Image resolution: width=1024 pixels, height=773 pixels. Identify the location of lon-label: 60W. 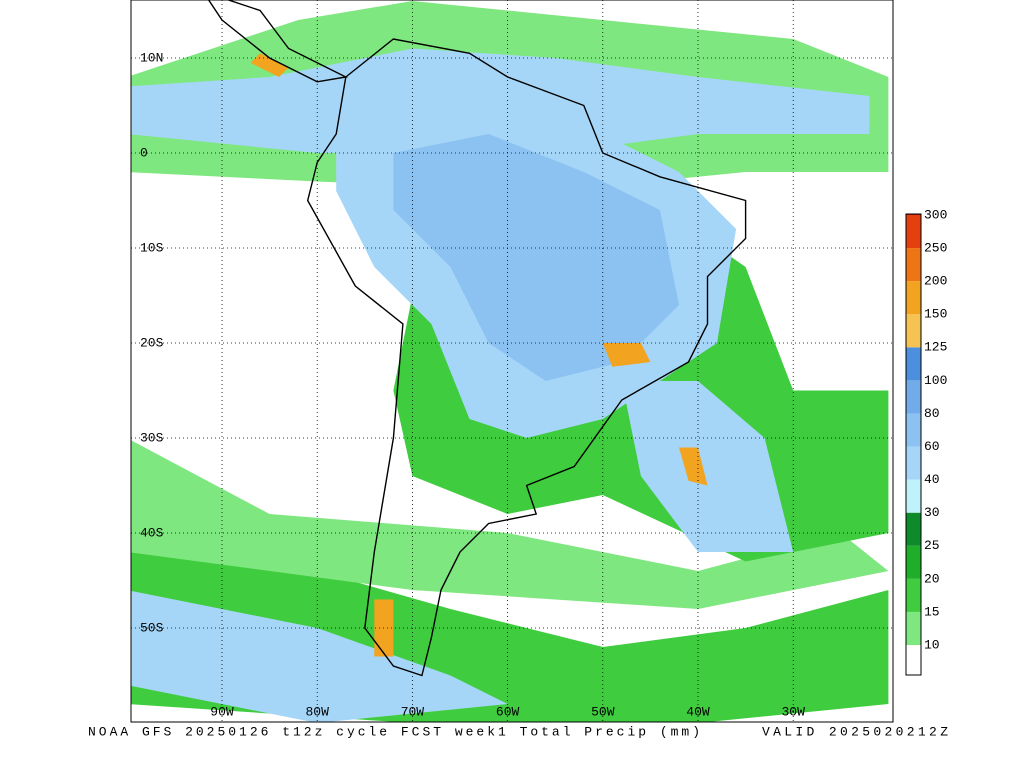
(508, 711).